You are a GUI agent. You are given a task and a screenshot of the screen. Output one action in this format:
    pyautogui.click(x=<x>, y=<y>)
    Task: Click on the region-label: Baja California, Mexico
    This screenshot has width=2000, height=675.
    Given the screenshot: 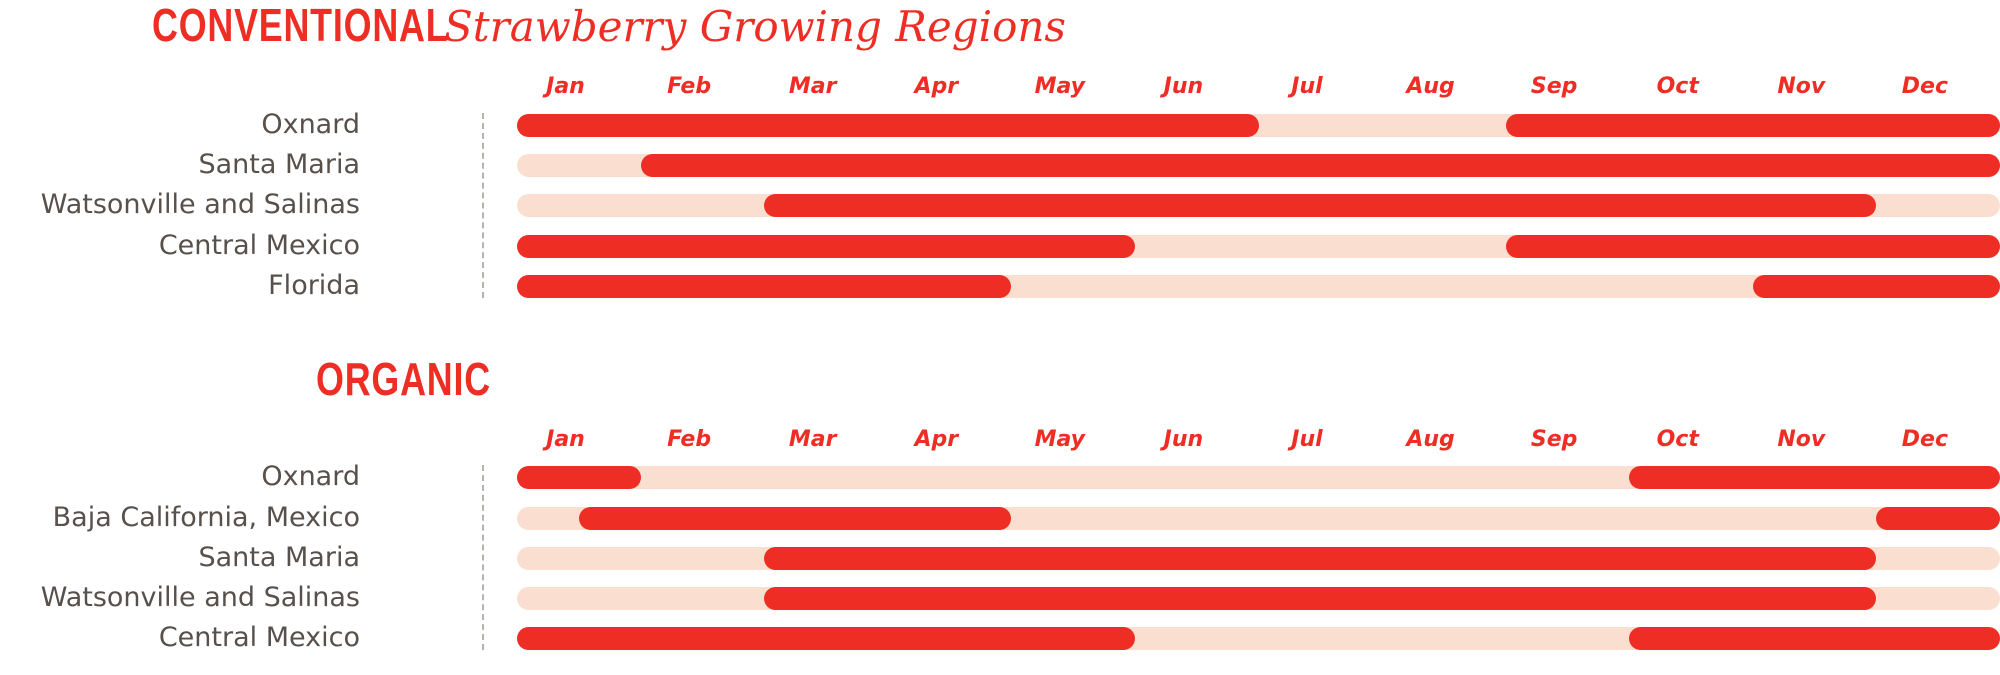 What is the action you would take?
    pyautogui.click(x=206, y=517)
    